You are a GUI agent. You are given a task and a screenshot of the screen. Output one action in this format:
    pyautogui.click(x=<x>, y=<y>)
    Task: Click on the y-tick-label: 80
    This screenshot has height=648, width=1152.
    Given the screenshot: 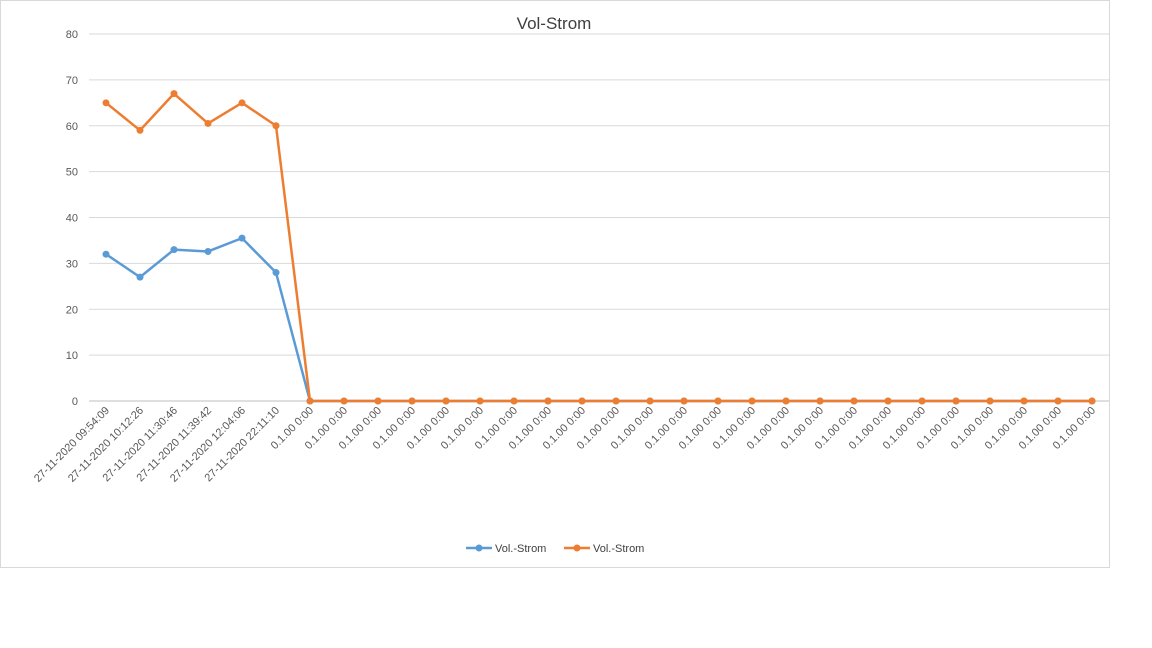 What is the action you would take?
    pyautogui.click(x=72, y=35)
    